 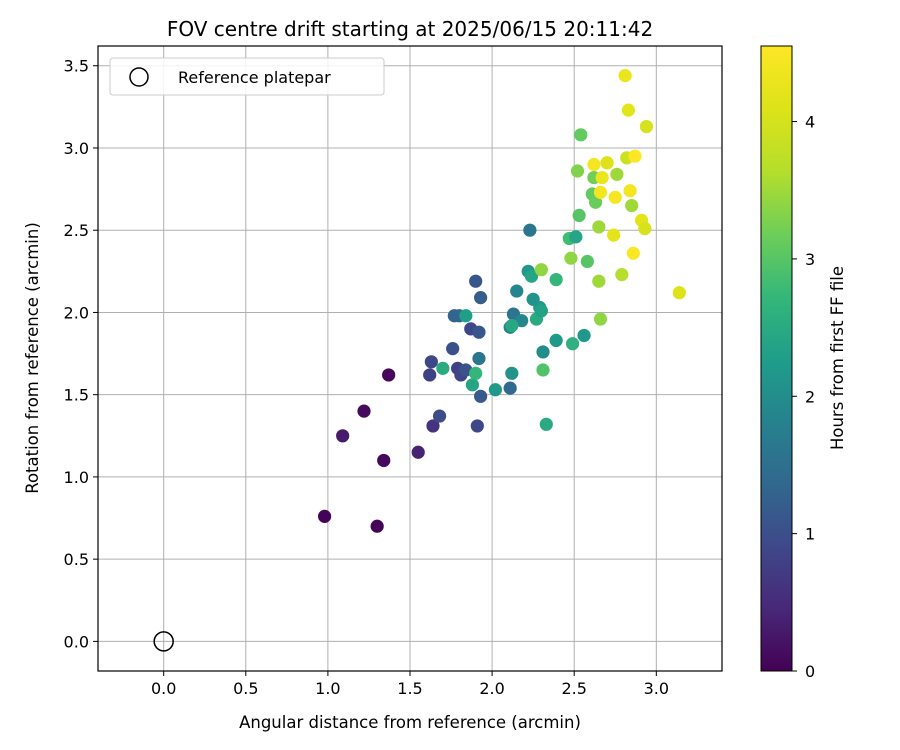 I want to click on legend-marker, so click(x=139, y=77).